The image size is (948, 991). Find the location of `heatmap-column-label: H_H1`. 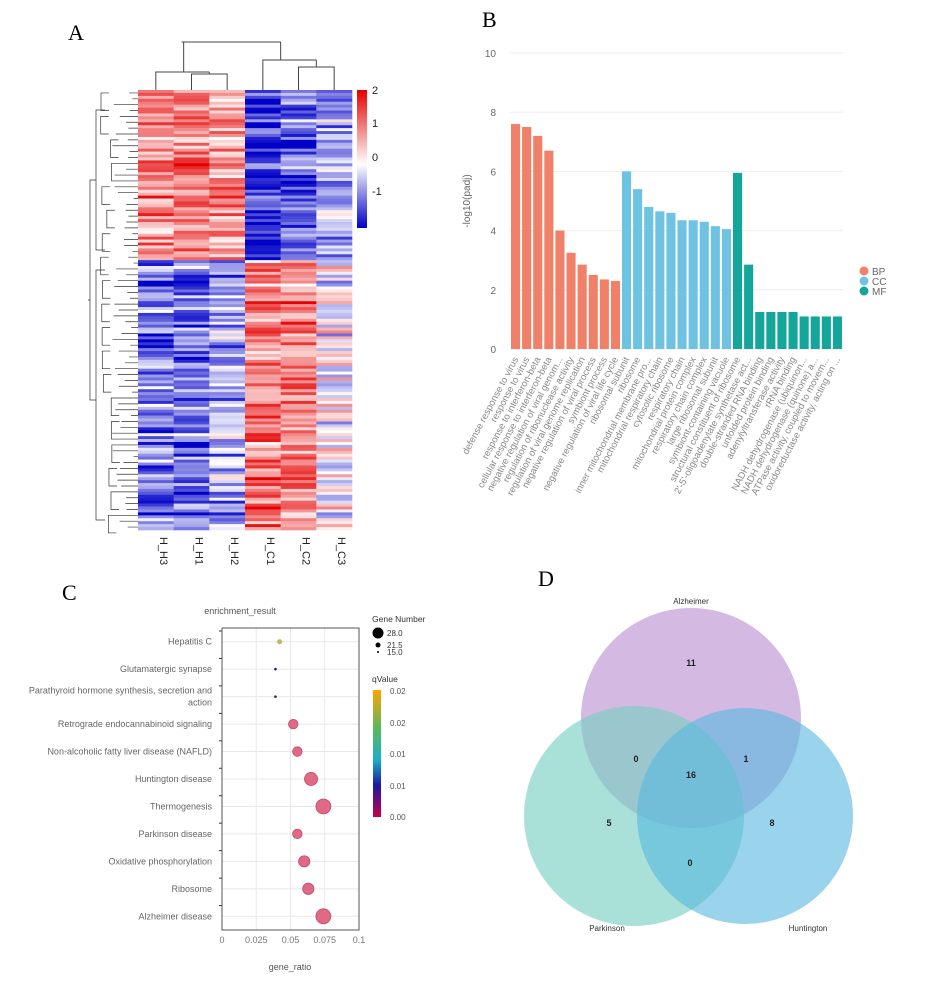

heatmap-column-label: H_H1 is located at coordinates (199, 551).